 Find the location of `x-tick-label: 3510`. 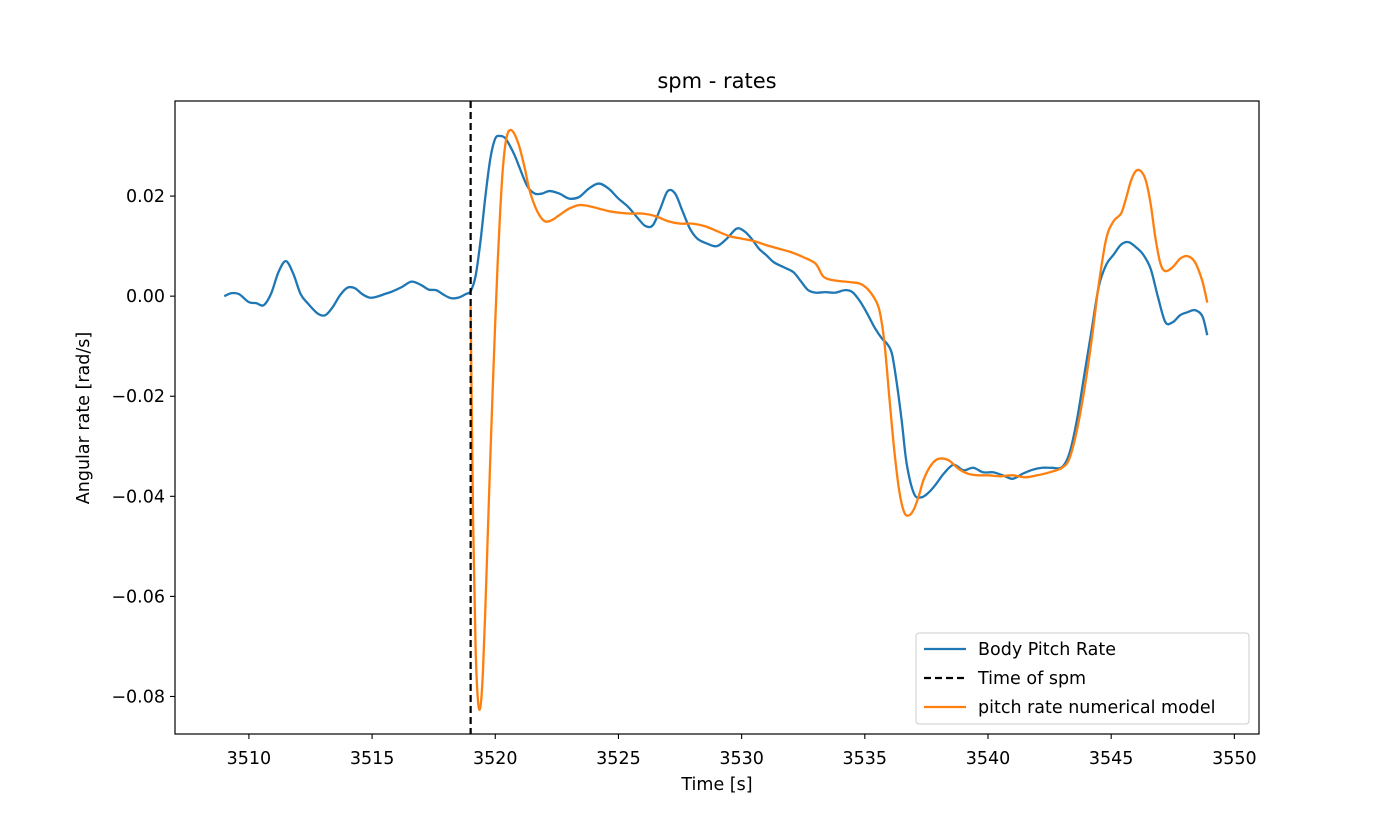

x-tick-label: 3510 is located at coordinates (249, 759).